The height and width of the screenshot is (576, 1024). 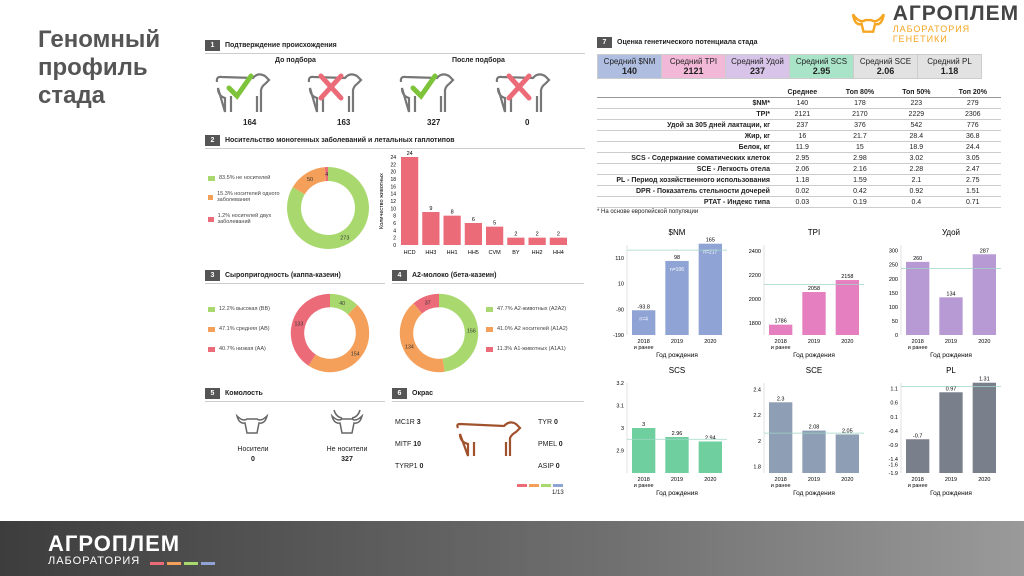 I want to click on y-tick-label: -190, so click(x=618, y=336).